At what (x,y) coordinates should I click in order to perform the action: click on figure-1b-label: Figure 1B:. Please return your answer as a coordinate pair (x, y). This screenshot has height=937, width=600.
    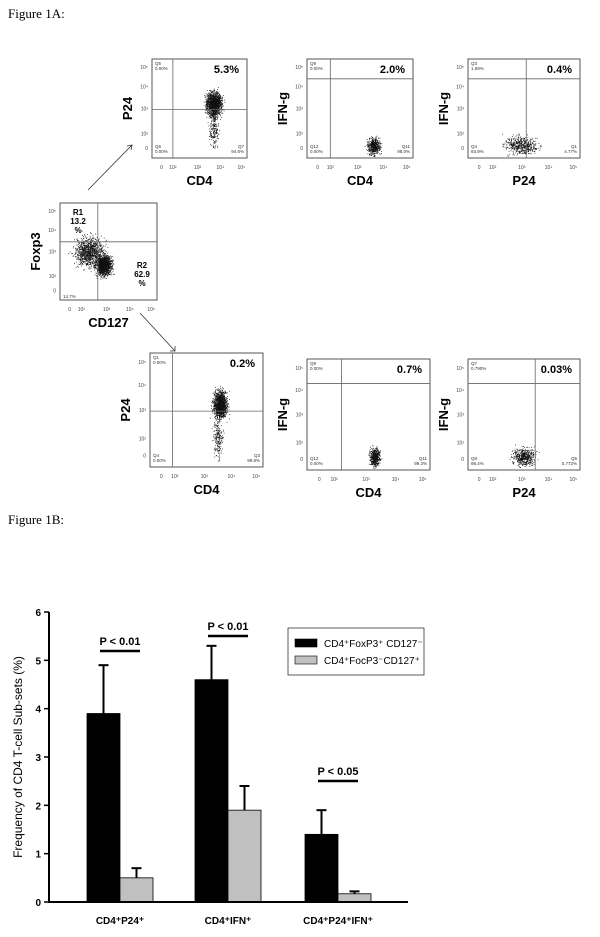
    Looking at the image, I should click on (36, 519).